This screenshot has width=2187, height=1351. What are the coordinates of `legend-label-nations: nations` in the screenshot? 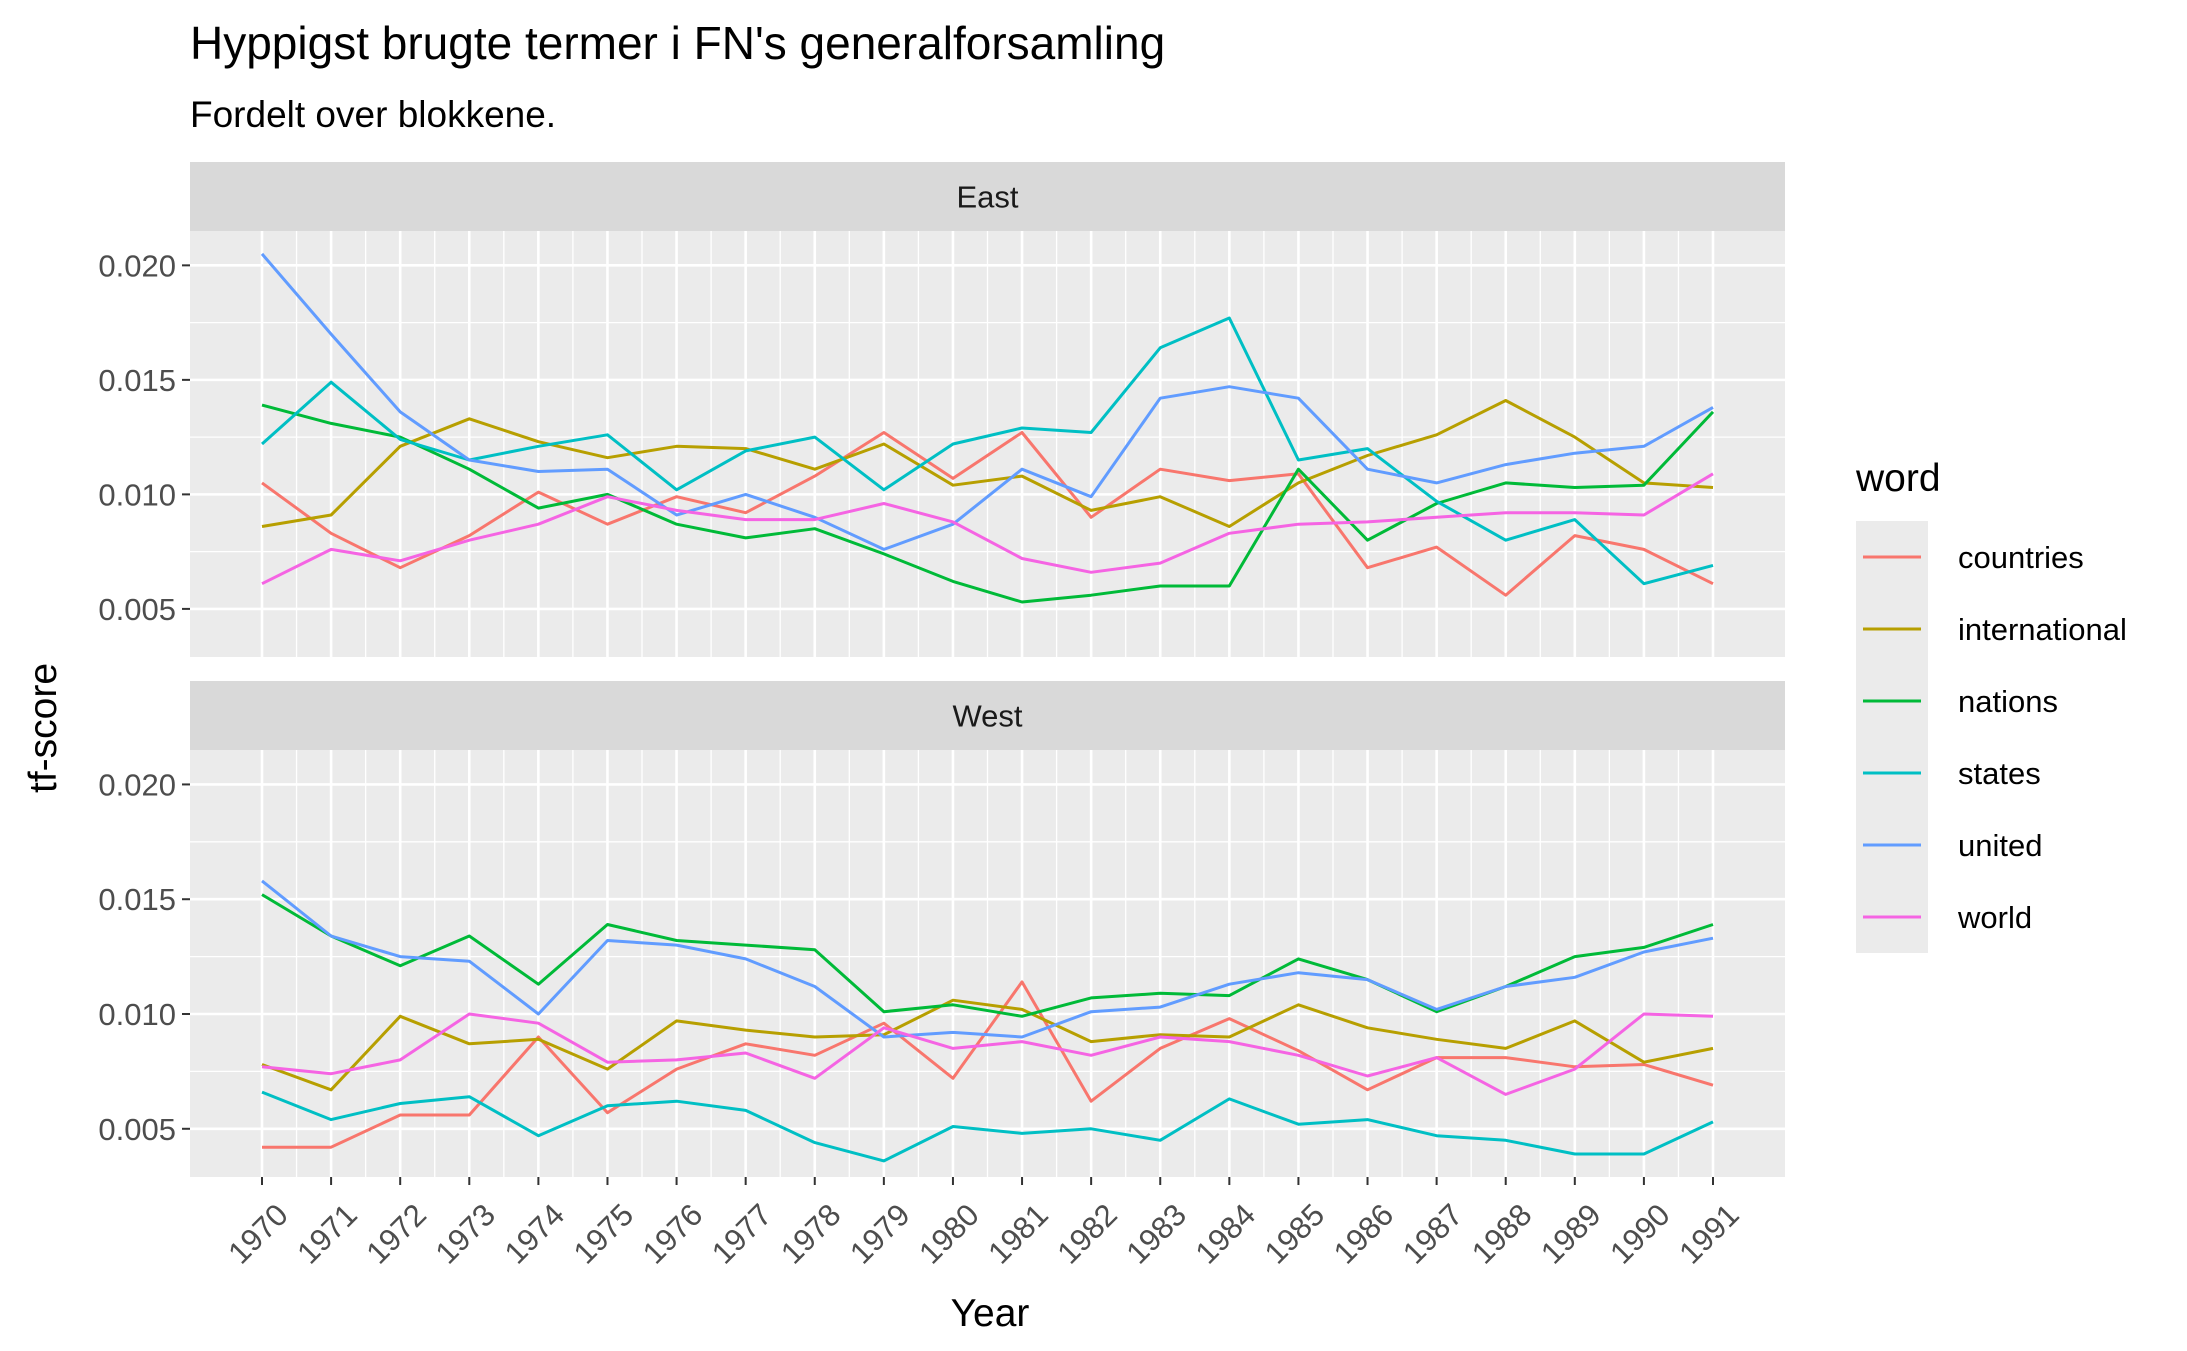 It's located at (2008, 701).